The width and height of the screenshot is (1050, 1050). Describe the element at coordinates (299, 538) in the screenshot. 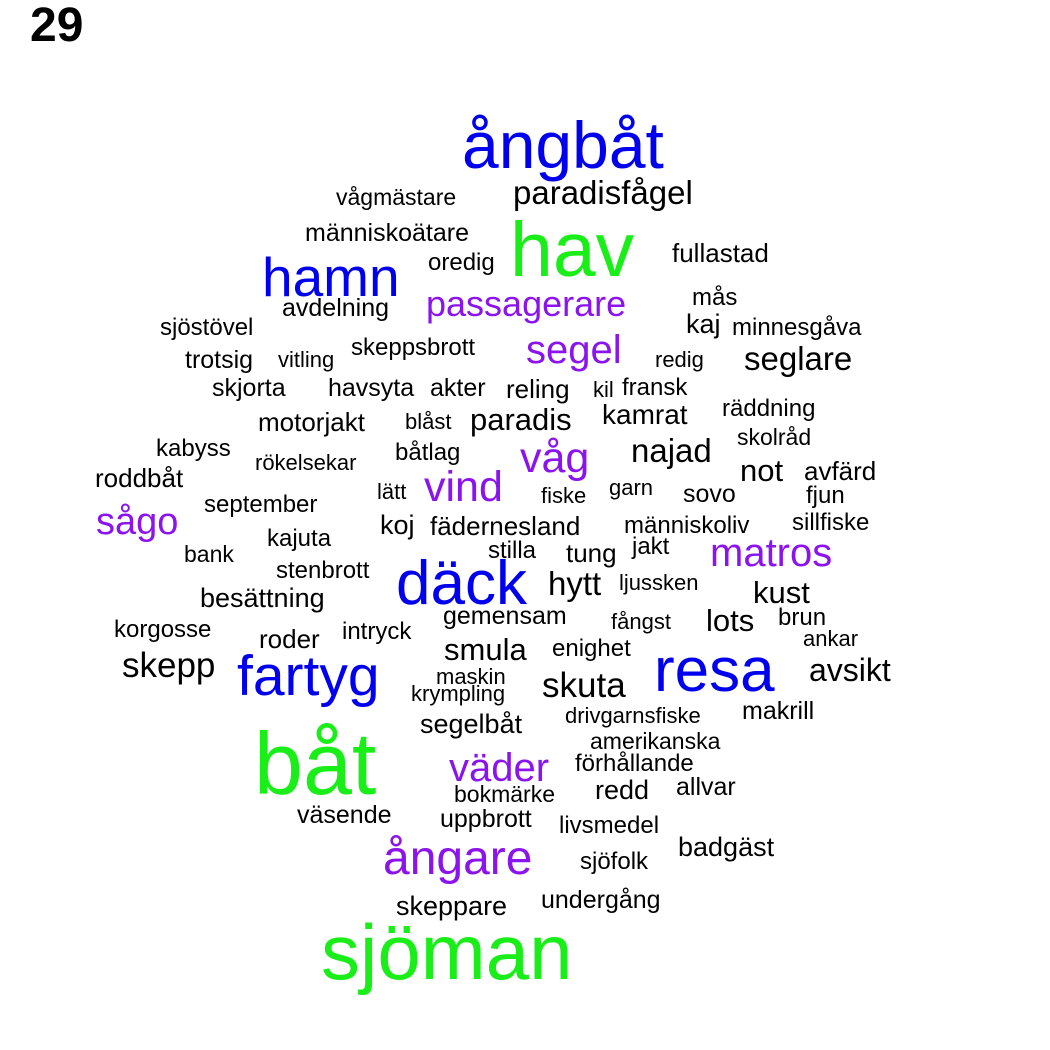

I see `cloud-word: kajuta` at that location.